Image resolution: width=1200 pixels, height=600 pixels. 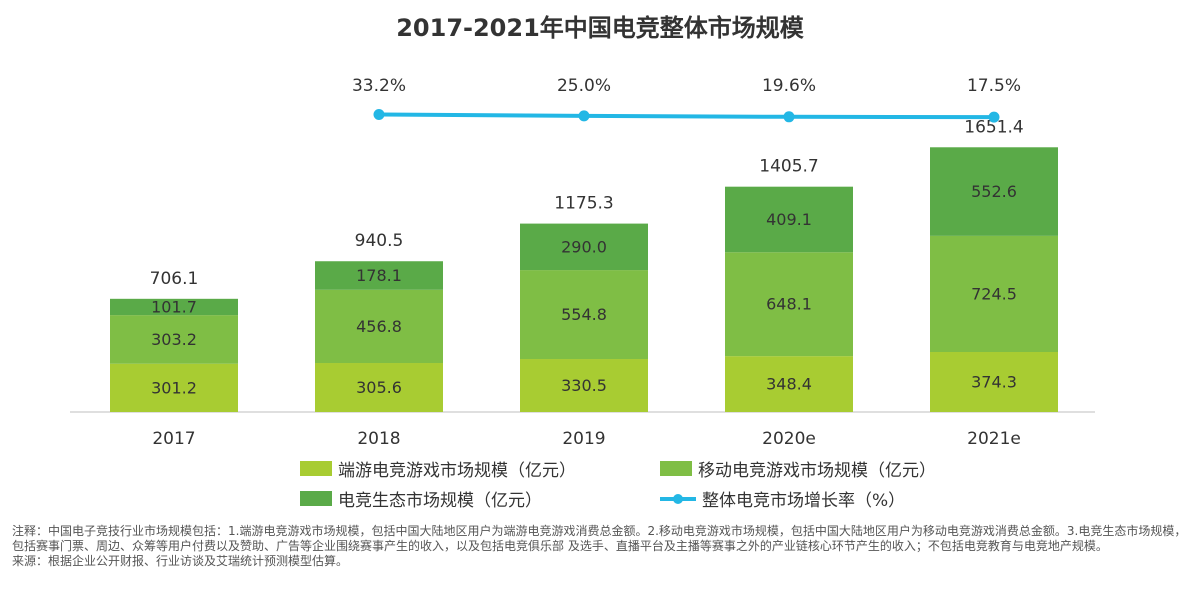 I want to click on growth-label-2020e: 19.6%, so click(x=789, y=86).